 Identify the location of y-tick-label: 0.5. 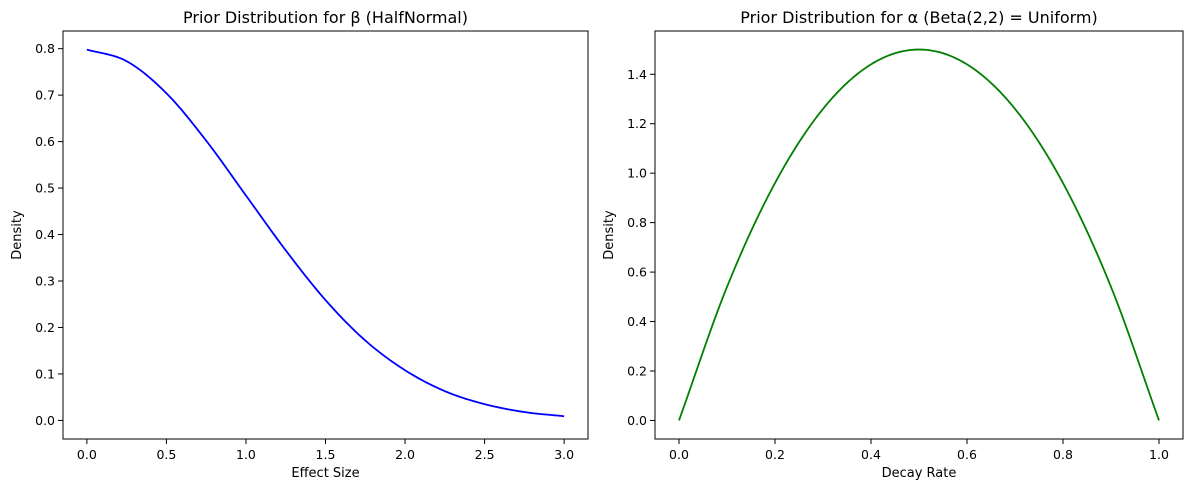
(45, 188).